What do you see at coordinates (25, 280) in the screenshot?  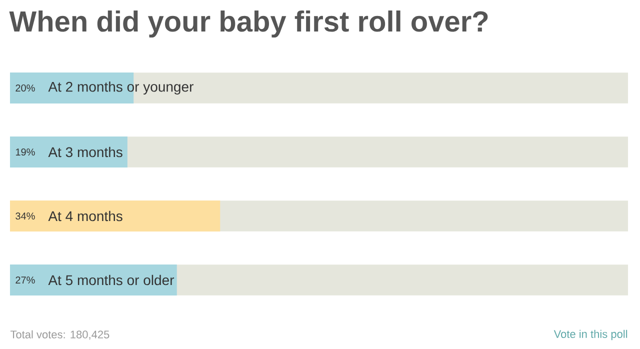 I see `data-label: 27%` at bounding box center [25, 280].